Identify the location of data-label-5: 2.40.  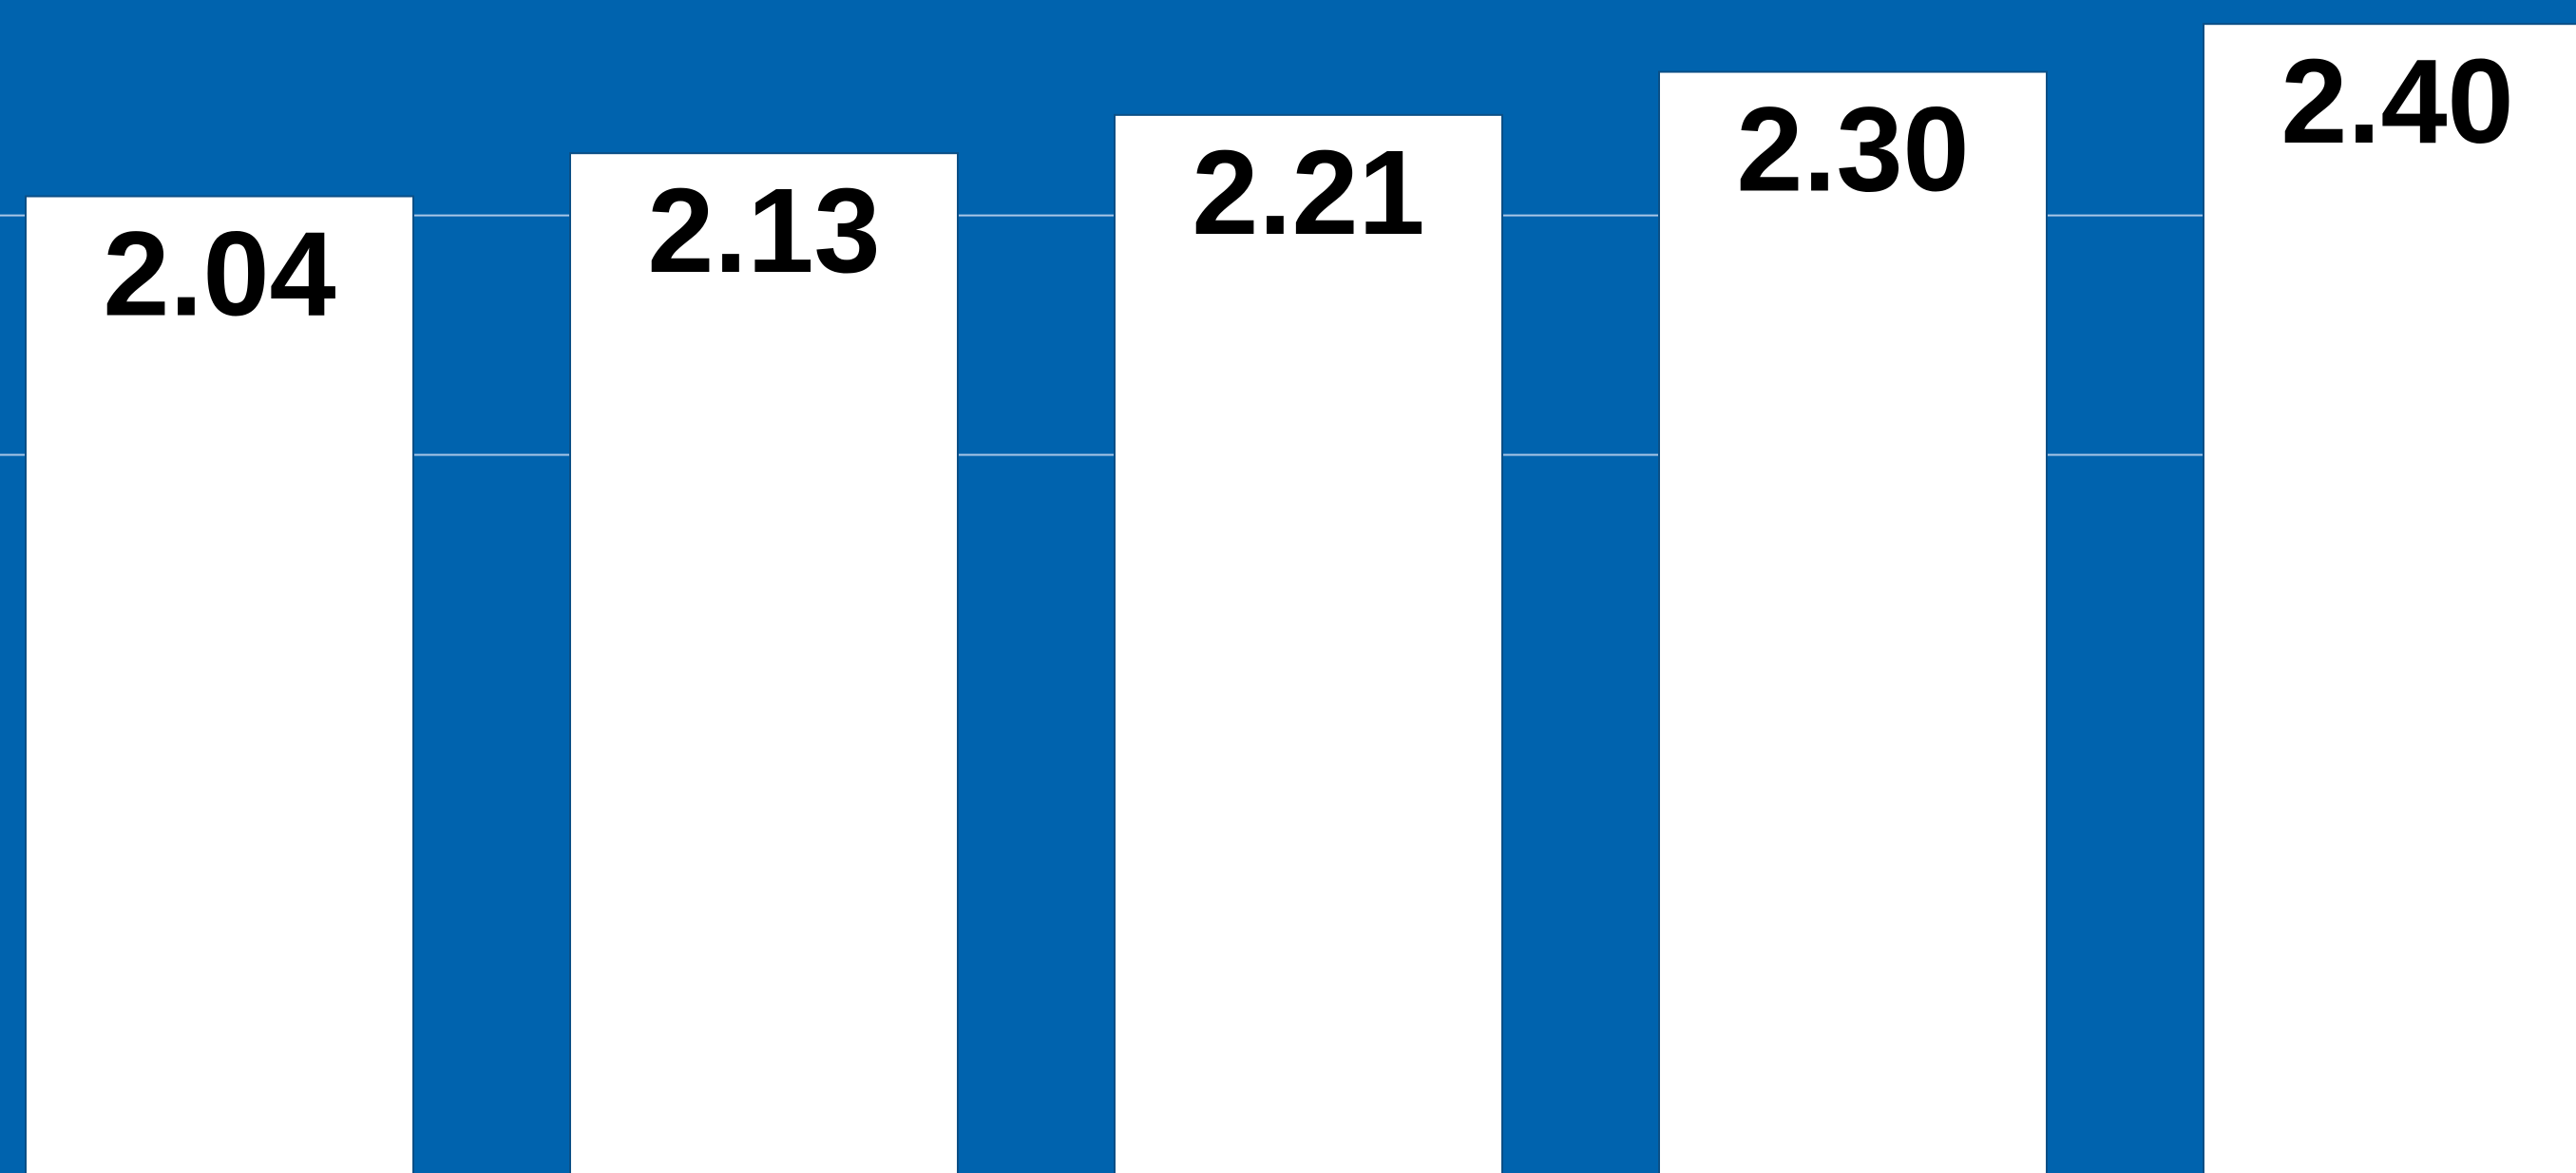
(2396, 101).